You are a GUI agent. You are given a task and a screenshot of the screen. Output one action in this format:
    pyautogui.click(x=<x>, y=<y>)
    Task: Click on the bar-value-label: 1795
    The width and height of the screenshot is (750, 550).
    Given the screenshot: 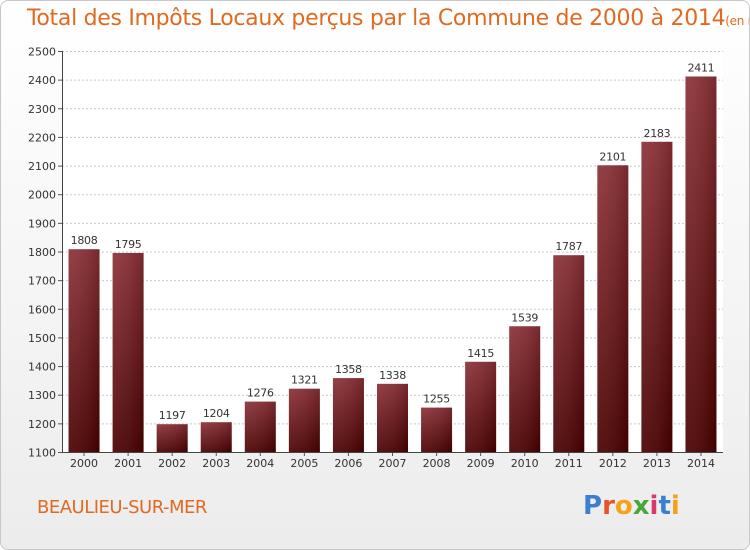 What is the action you would take?
    pyautogui.click(x=128, y=244)
    